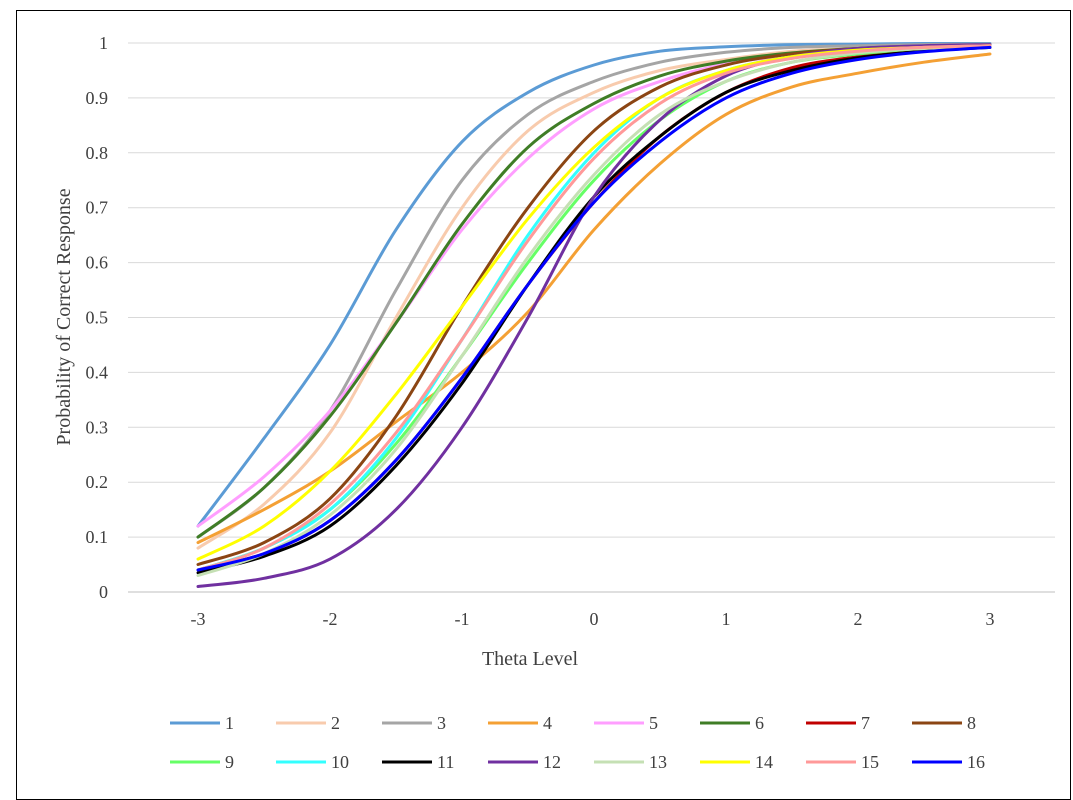 Image resolution: width=1073 pixels, height=800 pixels. What do you see at coordinates (726, 619) in the screenshot?
I see `x-tick-label: 1` at bounding box center [726, 619].